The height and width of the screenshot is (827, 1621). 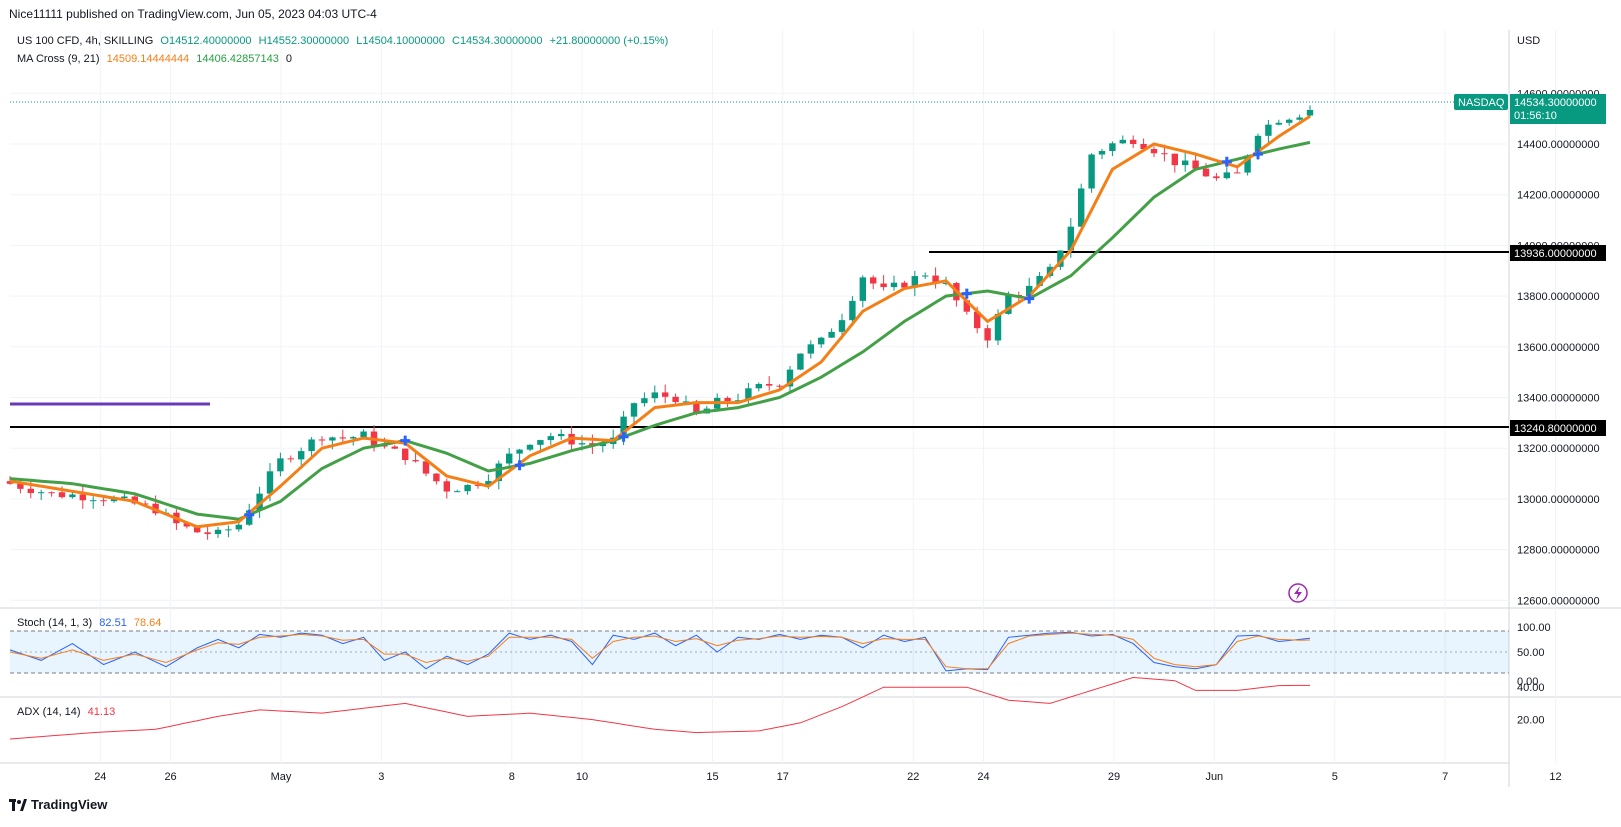 I want to click on price-tick-label: 14200.00000000, so click(x=1558, y=196).